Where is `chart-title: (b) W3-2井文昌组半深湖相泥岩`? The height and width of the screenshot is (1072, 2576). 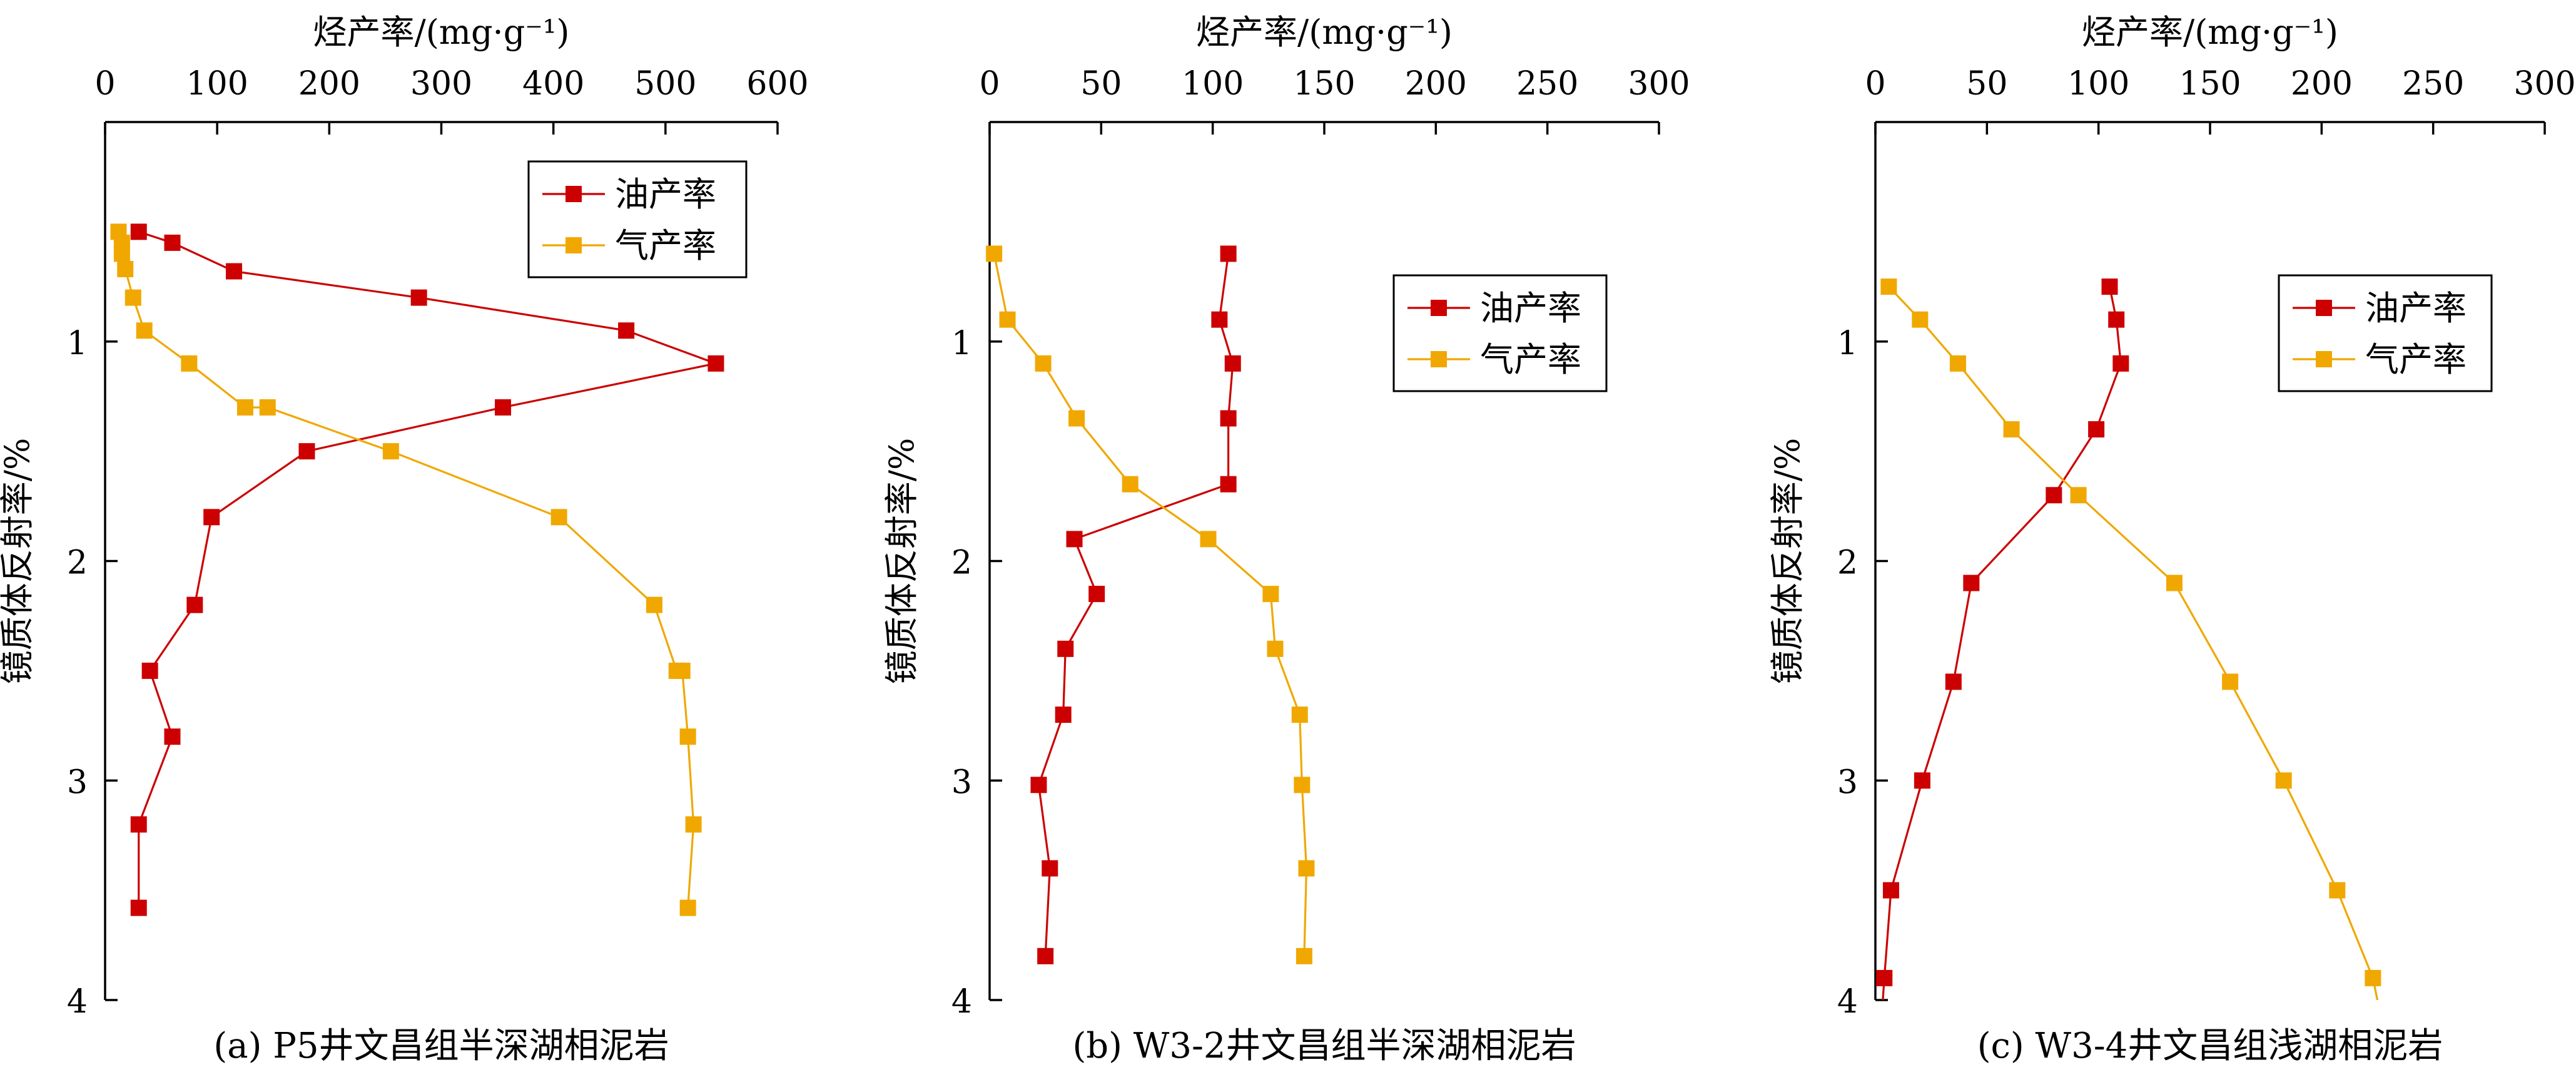 chart-title: (b) W3-2井文昌组半深湖相泥岩 is located at coordinates (1324, 1046).